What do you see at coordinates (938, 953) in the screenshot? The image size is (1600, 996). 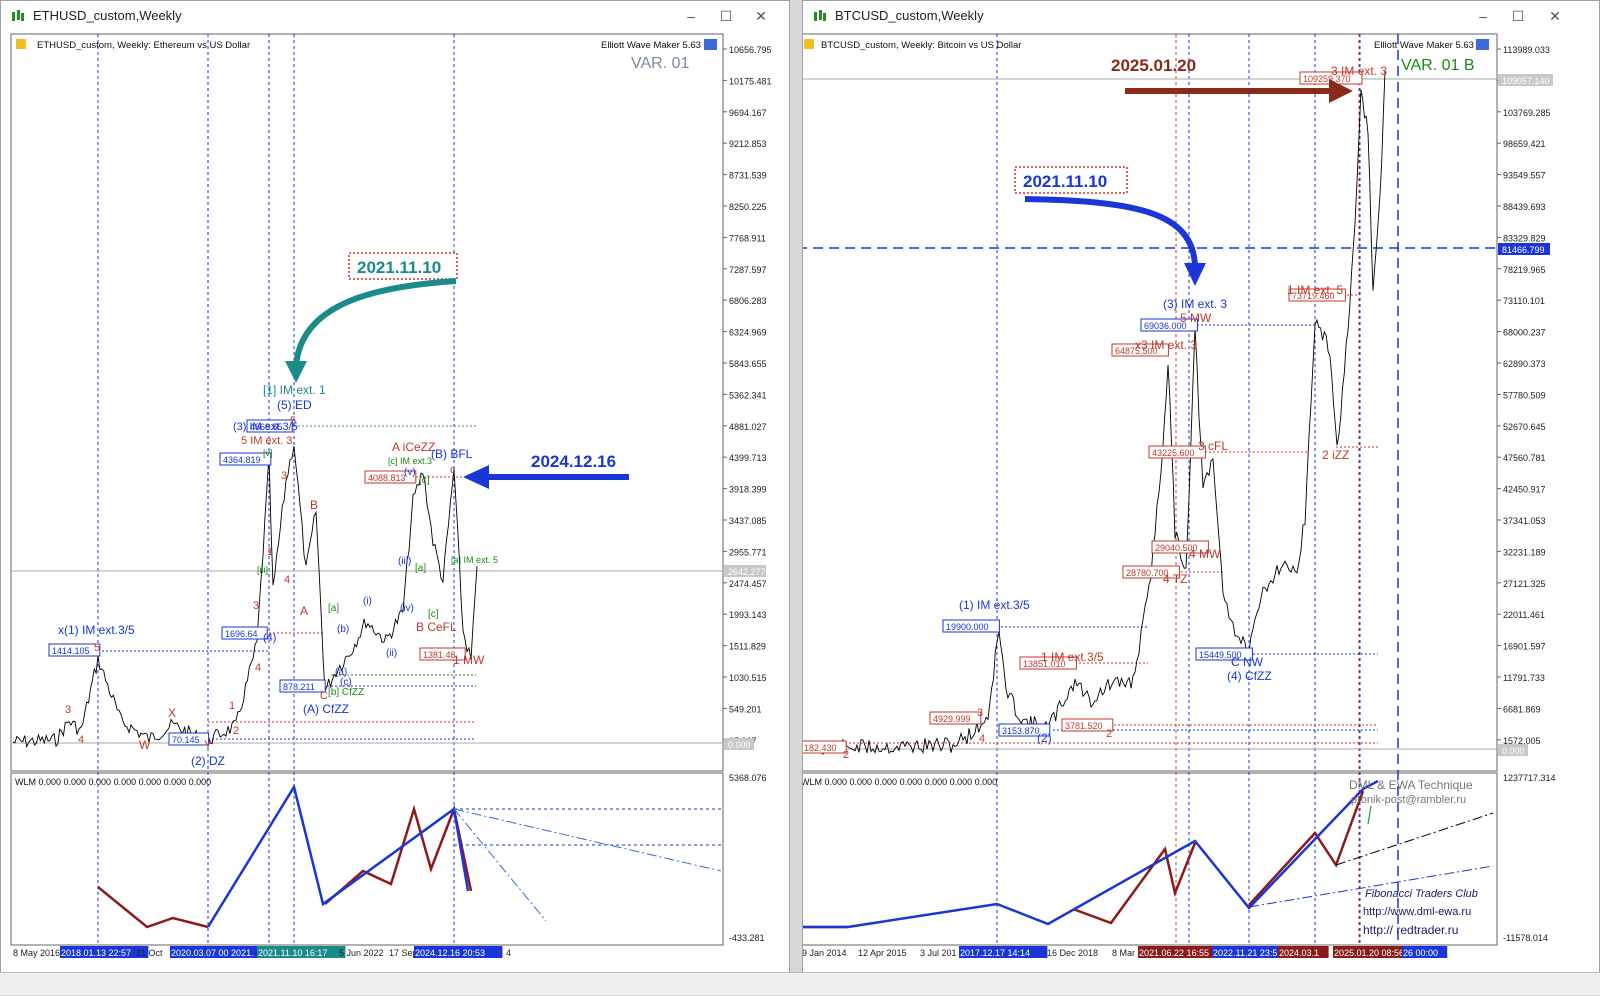 I see `time-label: 3 Jul 201` at bounding box center [938, 953].